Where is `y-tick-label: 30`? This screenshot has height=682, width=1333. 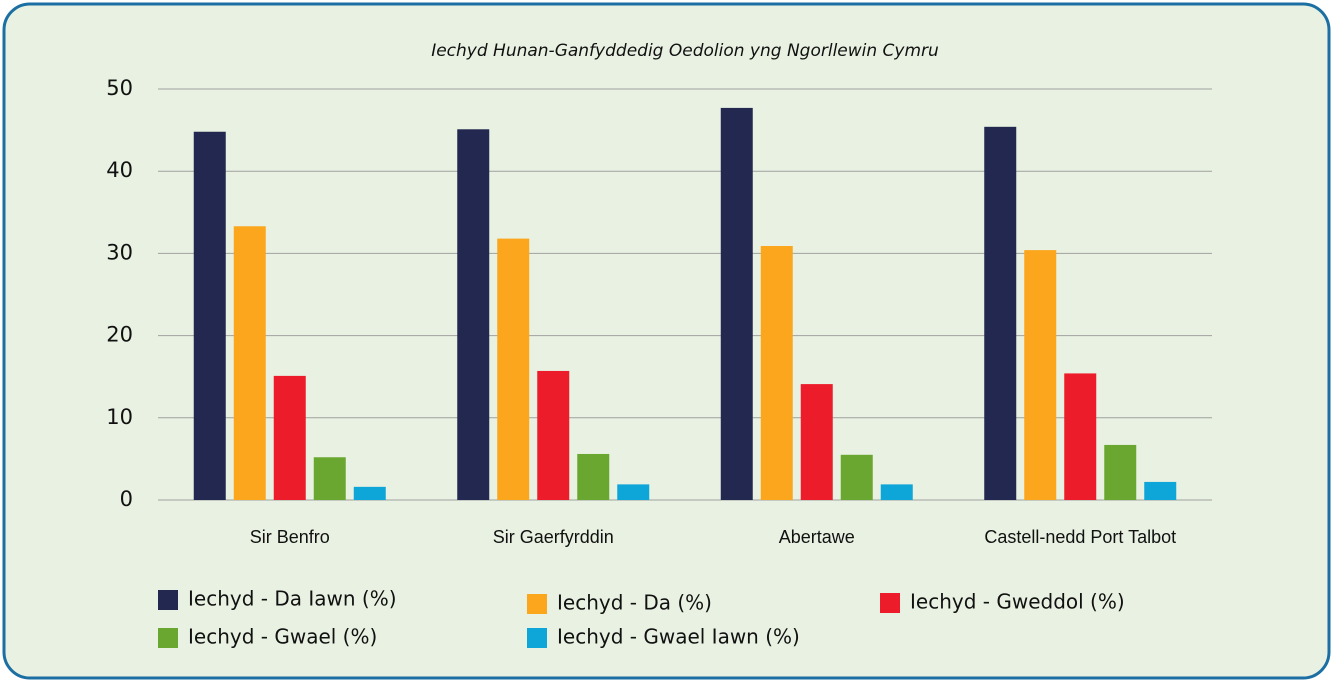
y-tick-label: 30 is located at coordinates (119, 252).